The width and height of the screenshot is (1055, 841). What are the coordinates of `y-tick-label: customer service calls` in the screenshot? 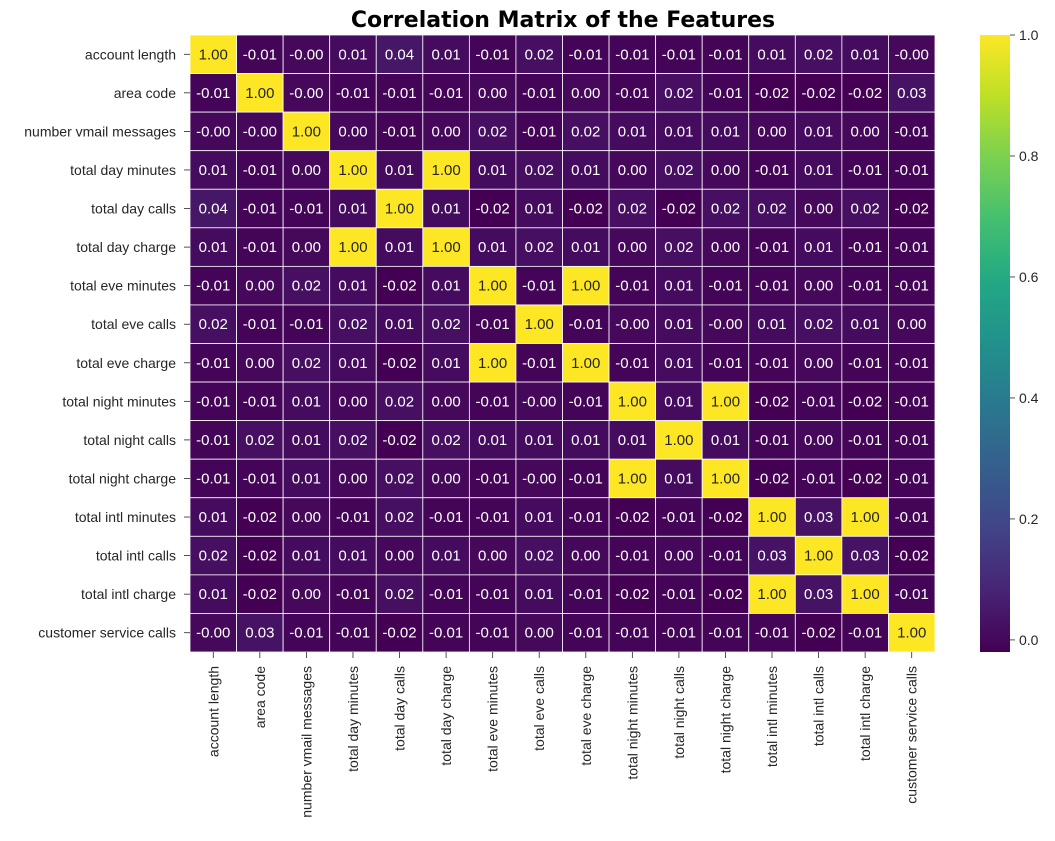 It's located at (107, 633).